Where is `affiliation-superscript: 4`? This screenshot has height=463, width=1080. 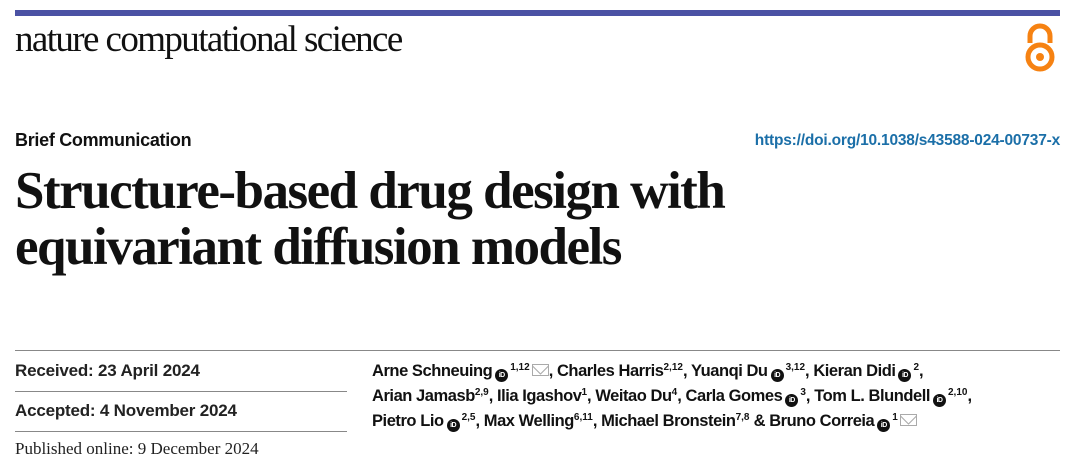 affiliation-superscript: 4 is located at coordinates (674, 392).